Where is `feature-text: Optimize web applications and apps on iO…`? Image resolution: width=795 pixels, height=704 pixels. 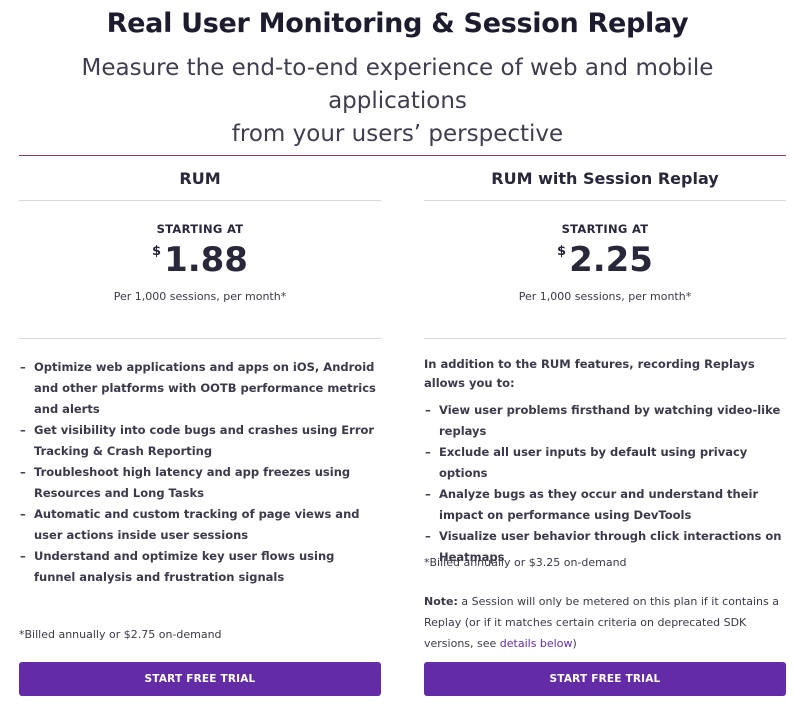
feature-text: Optimize web applications and apps on iO… is located at coordinates (205, 388).